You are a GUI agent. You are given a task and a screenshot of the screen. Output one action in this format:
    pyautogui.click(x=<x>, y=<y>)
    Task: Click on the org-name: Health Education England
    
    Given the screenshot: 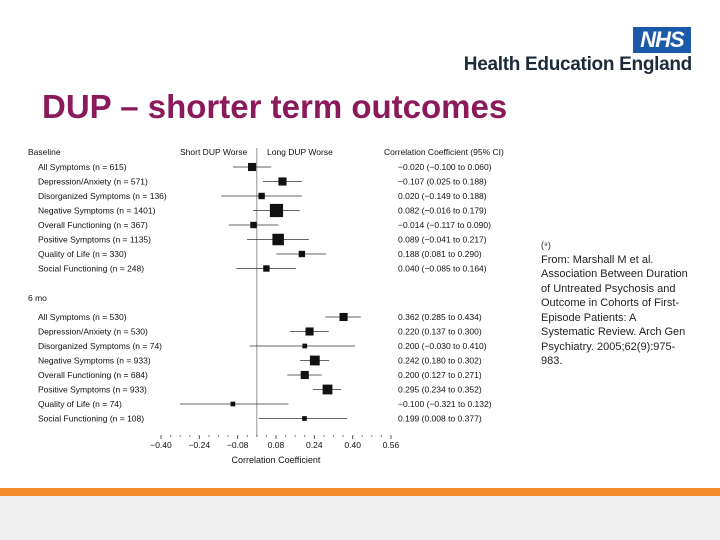 What is the action you would take?
    pyautogui.click(x=578, y=64)
    